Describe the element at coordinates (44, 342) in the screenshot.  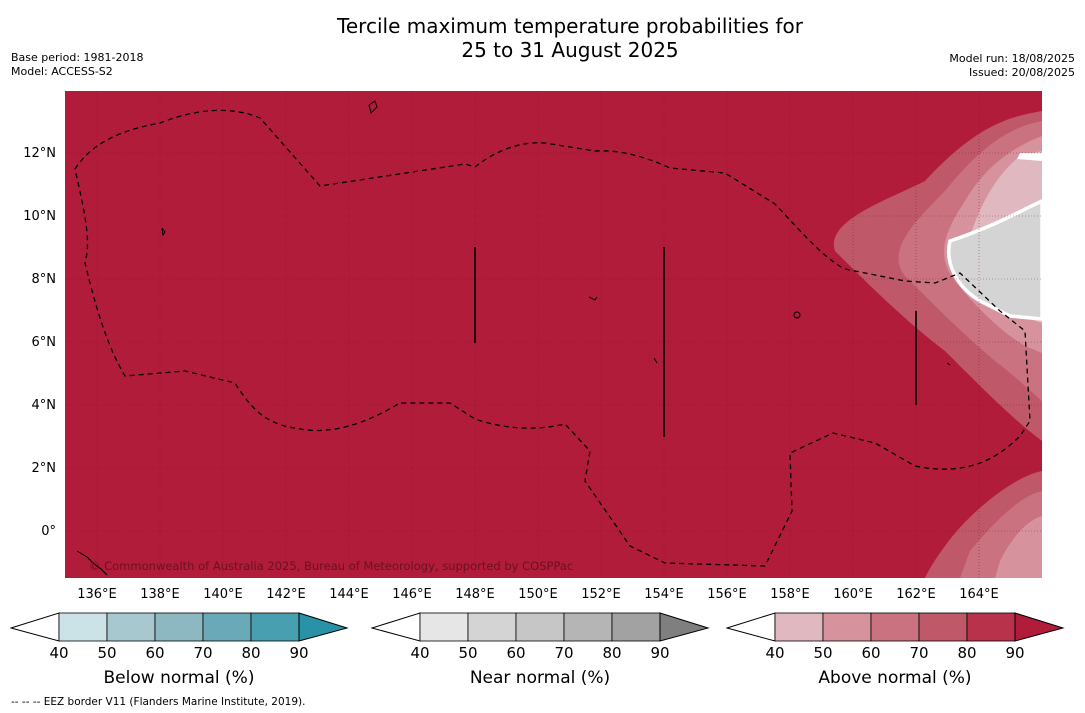
I see `lat-tick-6n: 6°N` at that location.